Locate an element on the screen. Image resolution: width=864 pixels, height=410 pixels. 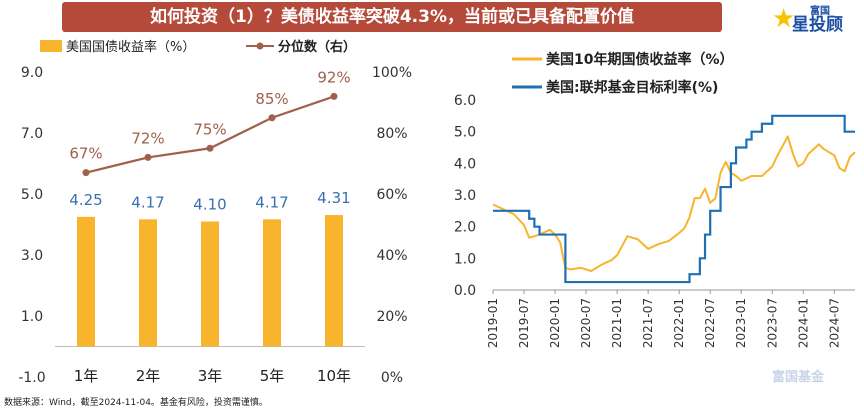
x-tick-label: 2022-01 is located at coordinates (679, 323).